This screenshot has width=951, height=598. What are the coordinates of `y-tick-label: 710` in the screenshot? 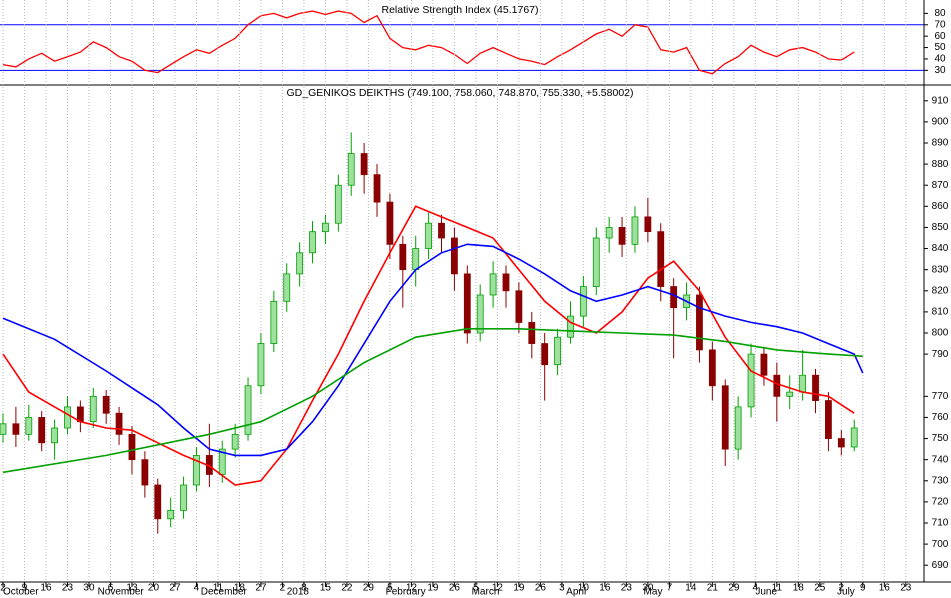 It's located at (940, 523).